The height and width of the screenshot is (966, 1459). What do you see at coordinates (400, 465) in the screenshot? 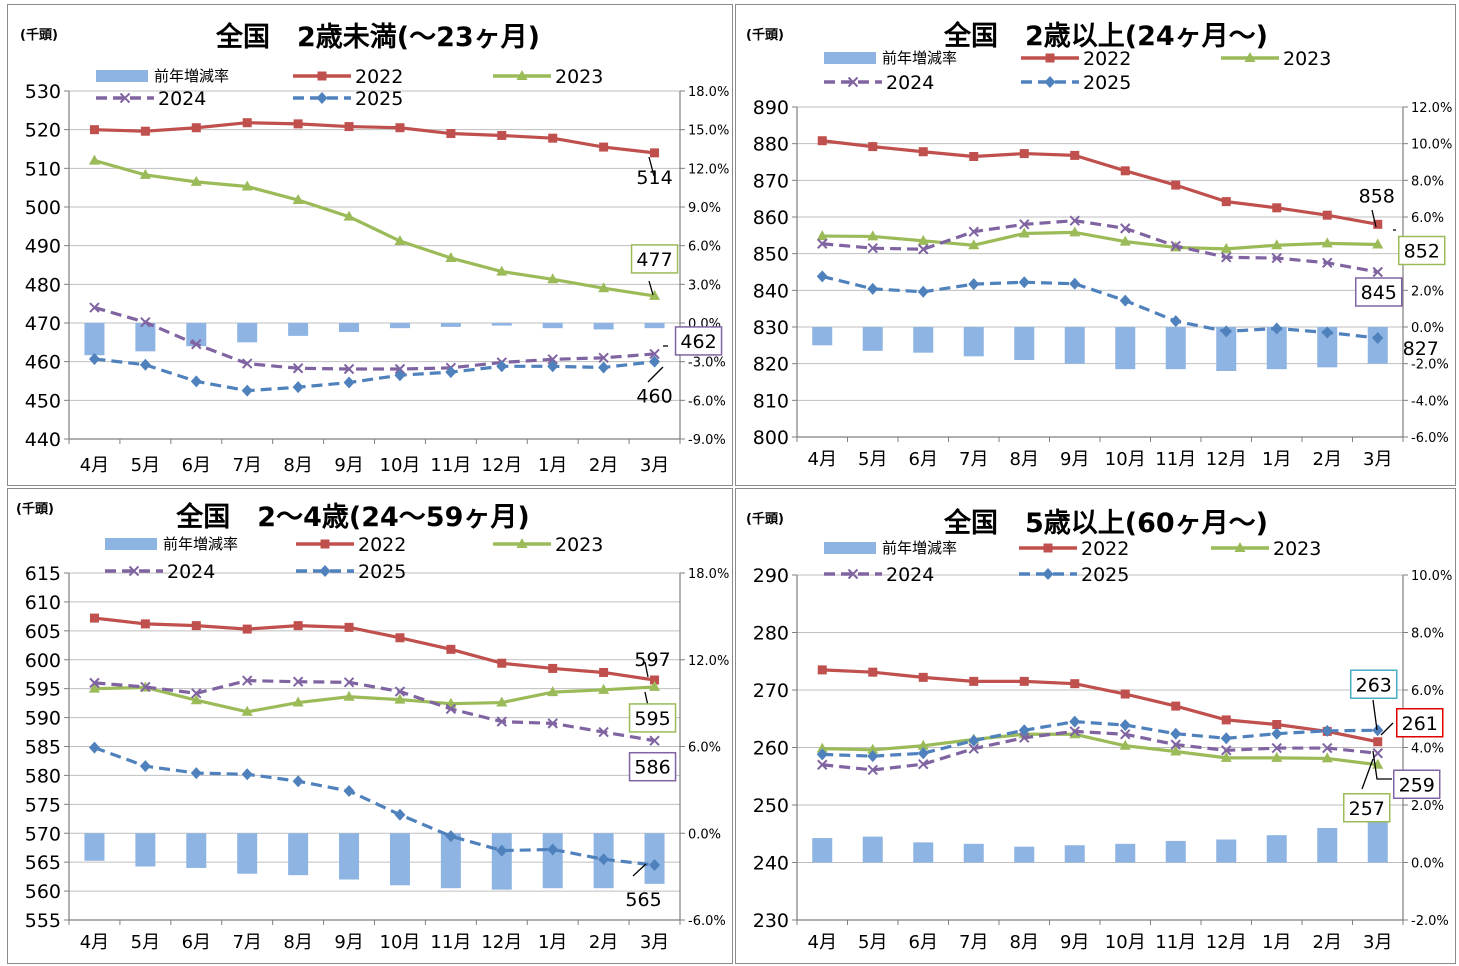
I see `x-tick-label: 10月` at bounding box center [400, 465].